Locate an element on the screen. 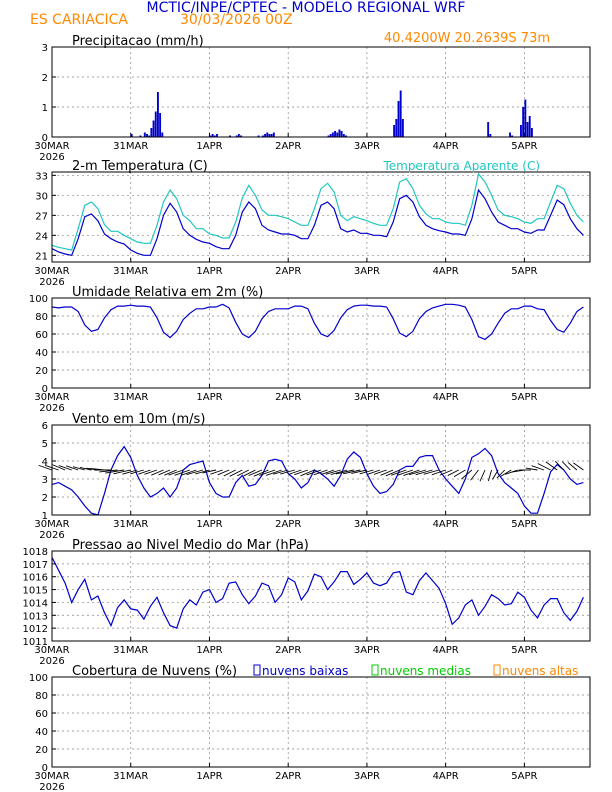  wind-x-tick-label: 2APR is located at coordinates (288, 524).